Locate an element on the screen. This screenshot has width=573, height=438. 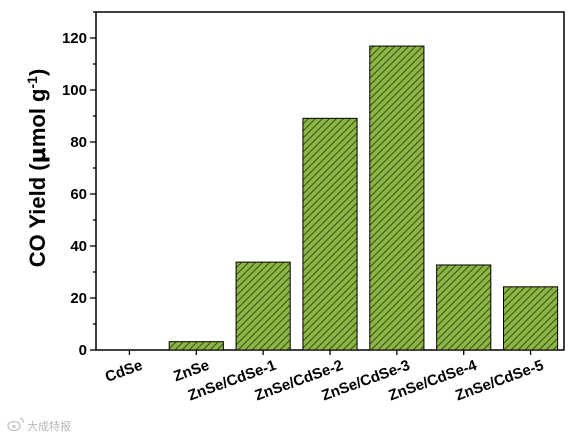
watermark: 大成特报 is located at coordinates (39, 425).